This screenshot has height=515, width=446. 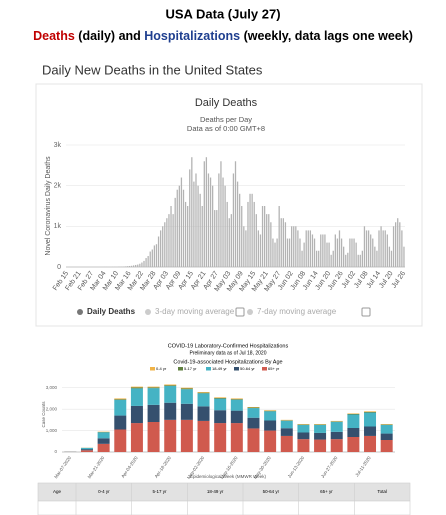 What do you see at coordinates (161, 368) in the screenshot?
I see `legend-label: 0-4 yr` at bounding box center [161, 368].